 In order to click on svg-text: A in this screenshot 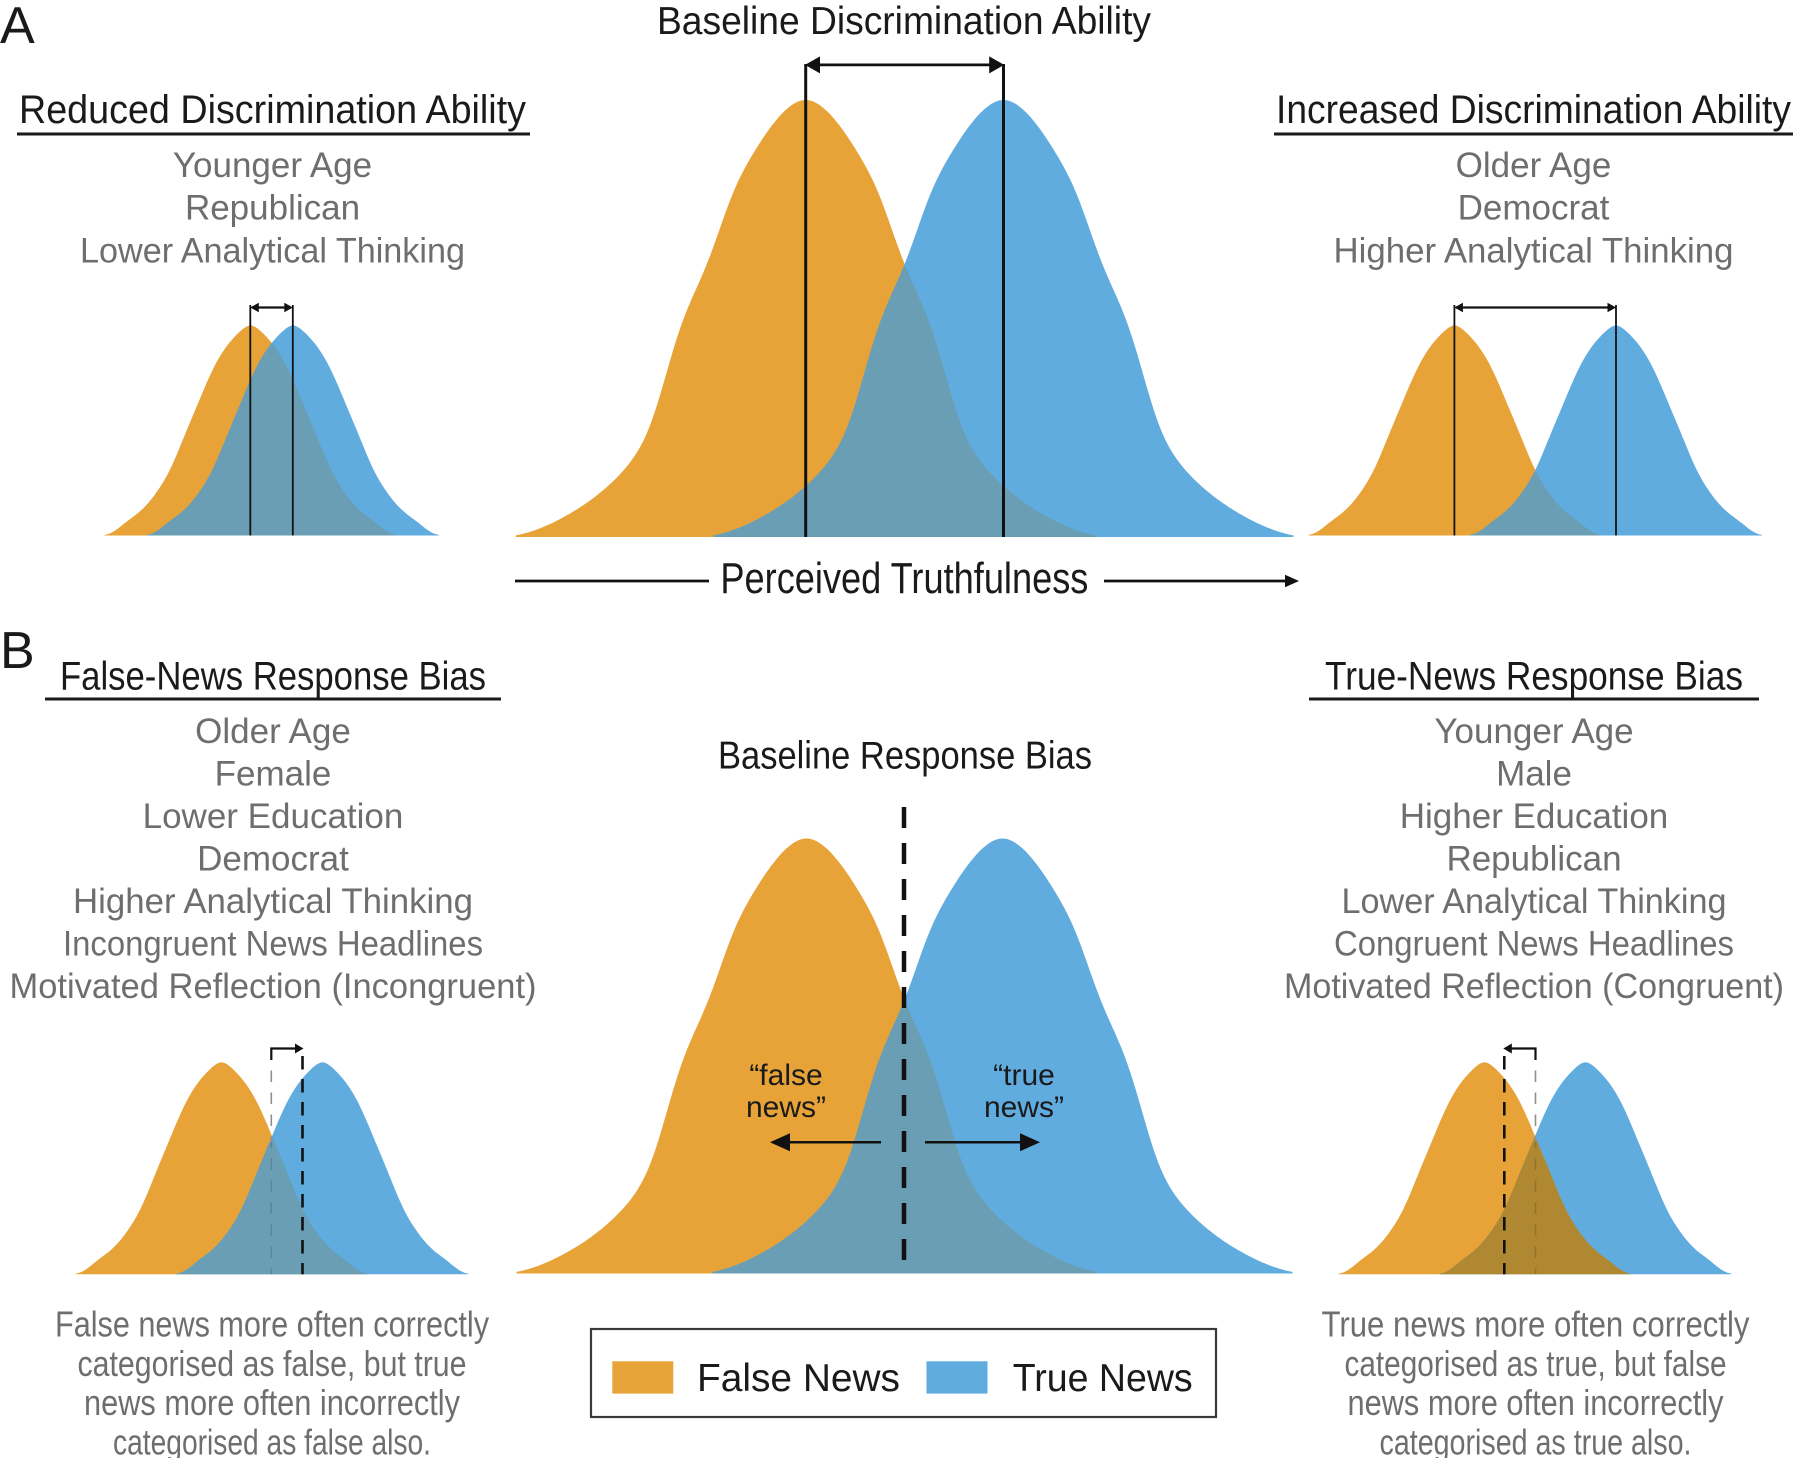, I will do `click(17, 27)`.